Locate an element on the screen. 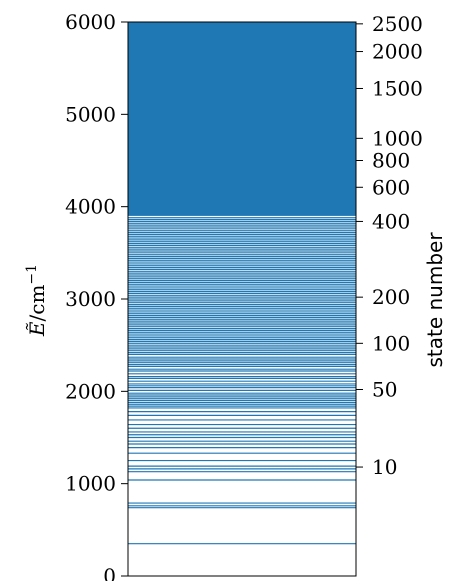 The height and width of the screenshot is (581, 450). right-axis-label: state number is located at coordinates (435, 300).